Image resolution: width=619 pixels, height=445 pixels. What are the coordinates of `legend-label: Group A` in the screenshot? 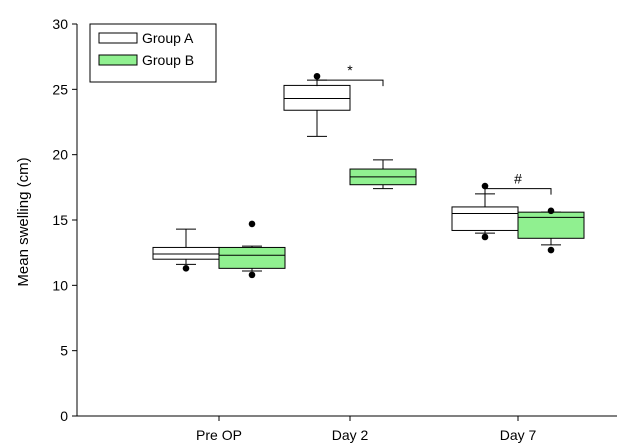 It's located at (168, 38).